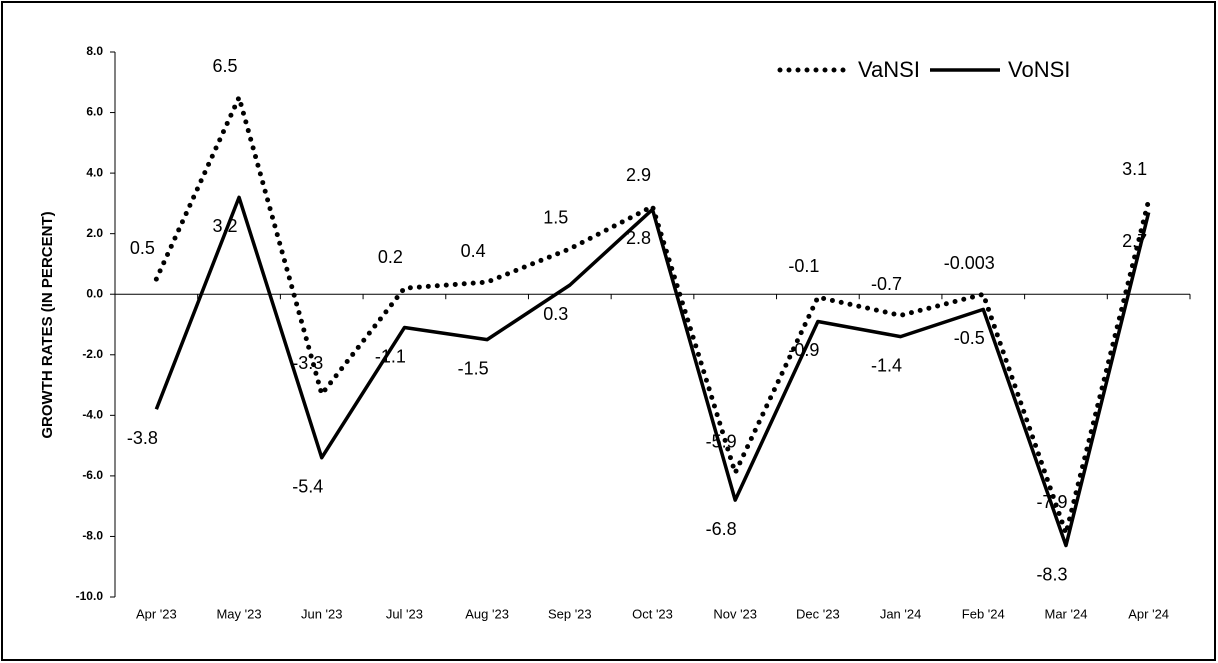 The height and width of the screenshot is (663, 1218). What do you see at coordinates (638, 238) in the screenshot?
I see `data-label: 2.8` at bounding box center [638, 238].